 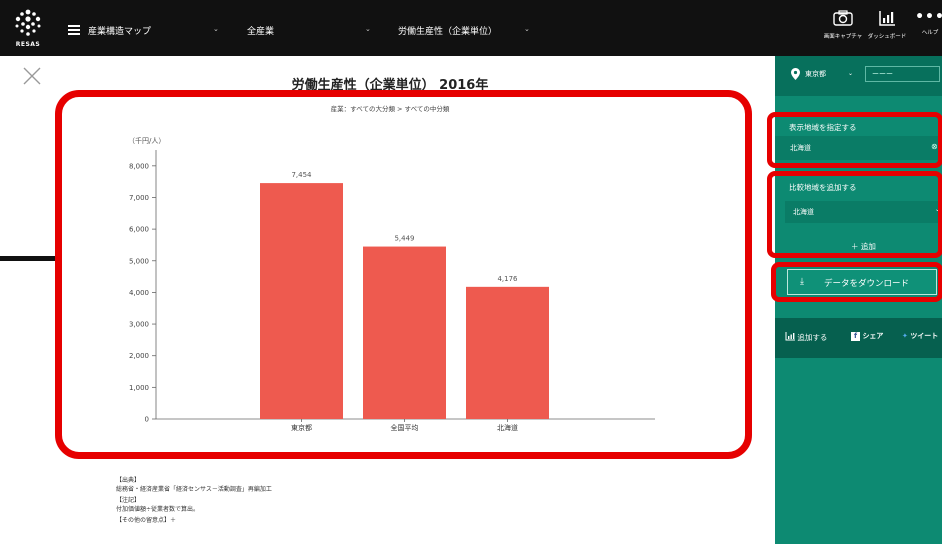 I want to click on download-icon: ⤓, so click(x=802, y=282).